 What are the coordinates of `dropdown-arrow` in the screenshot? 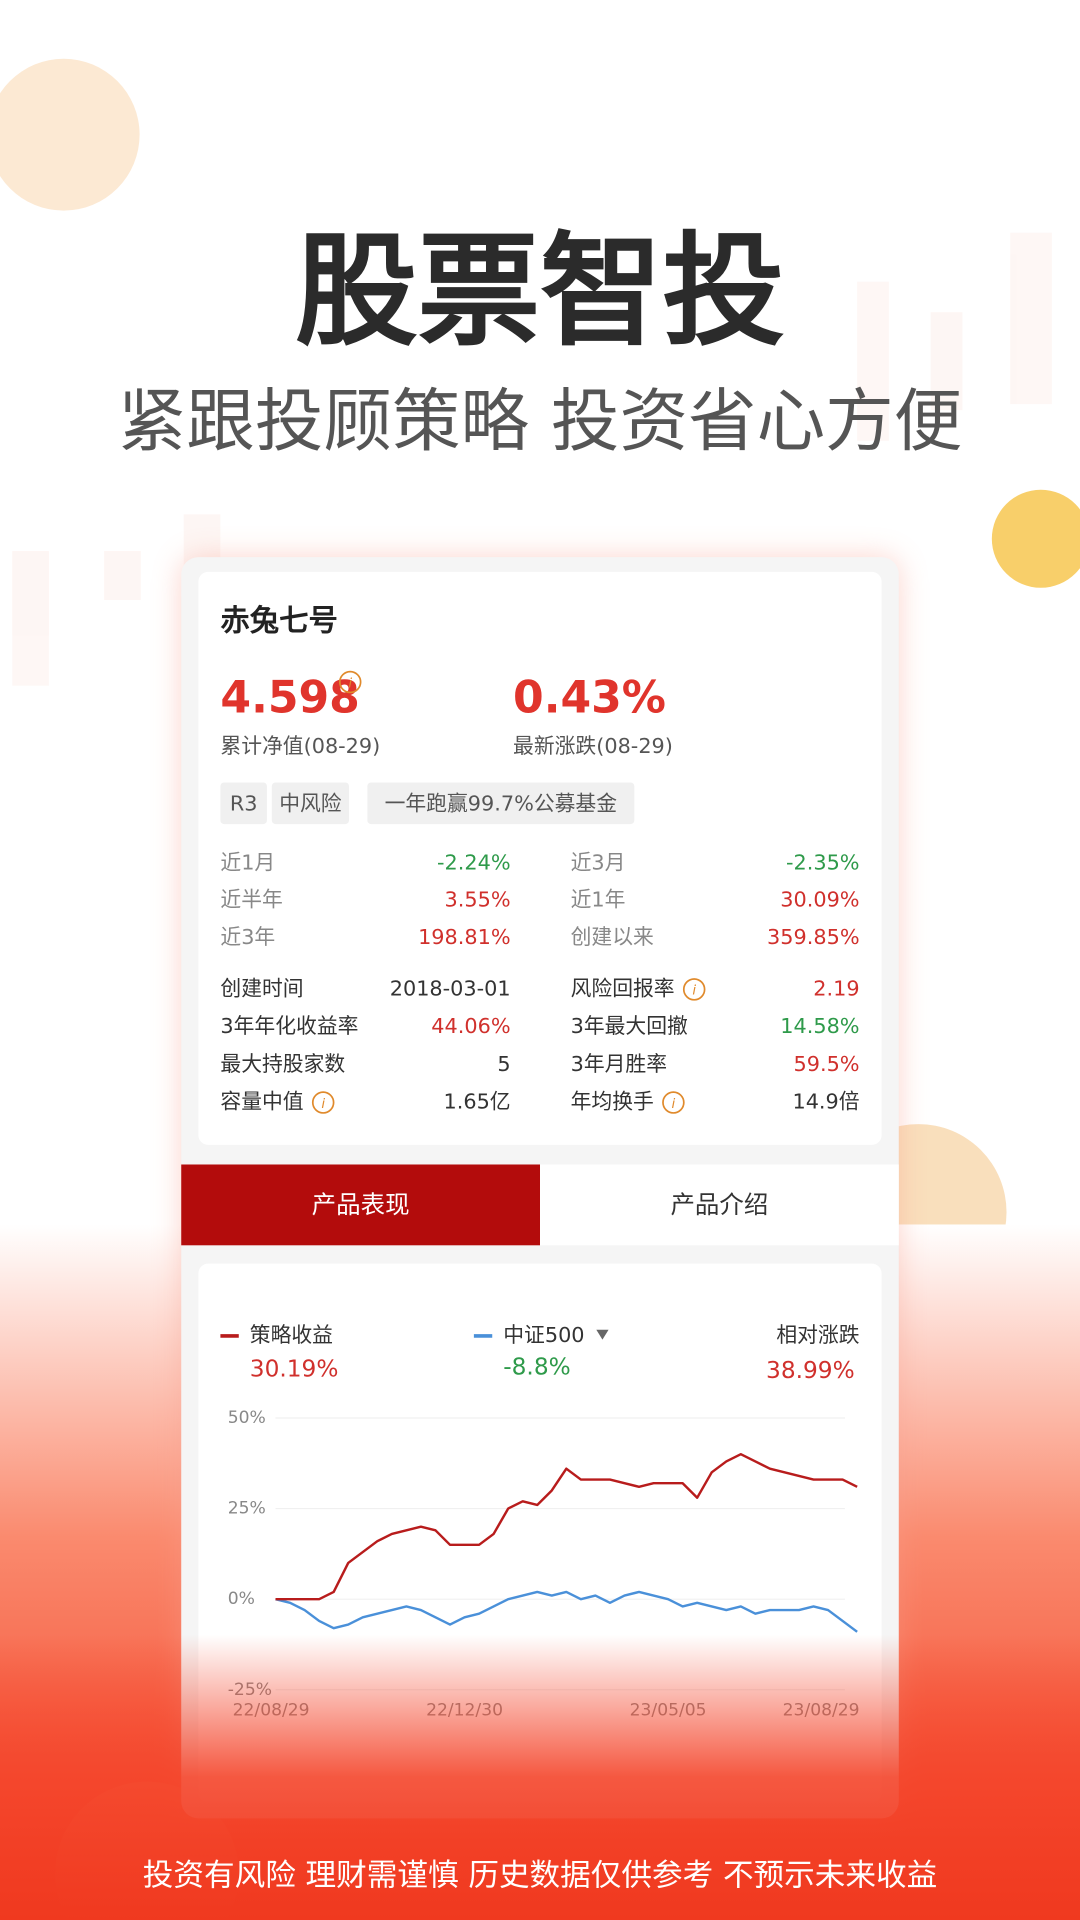 It's located at (602, 1334).